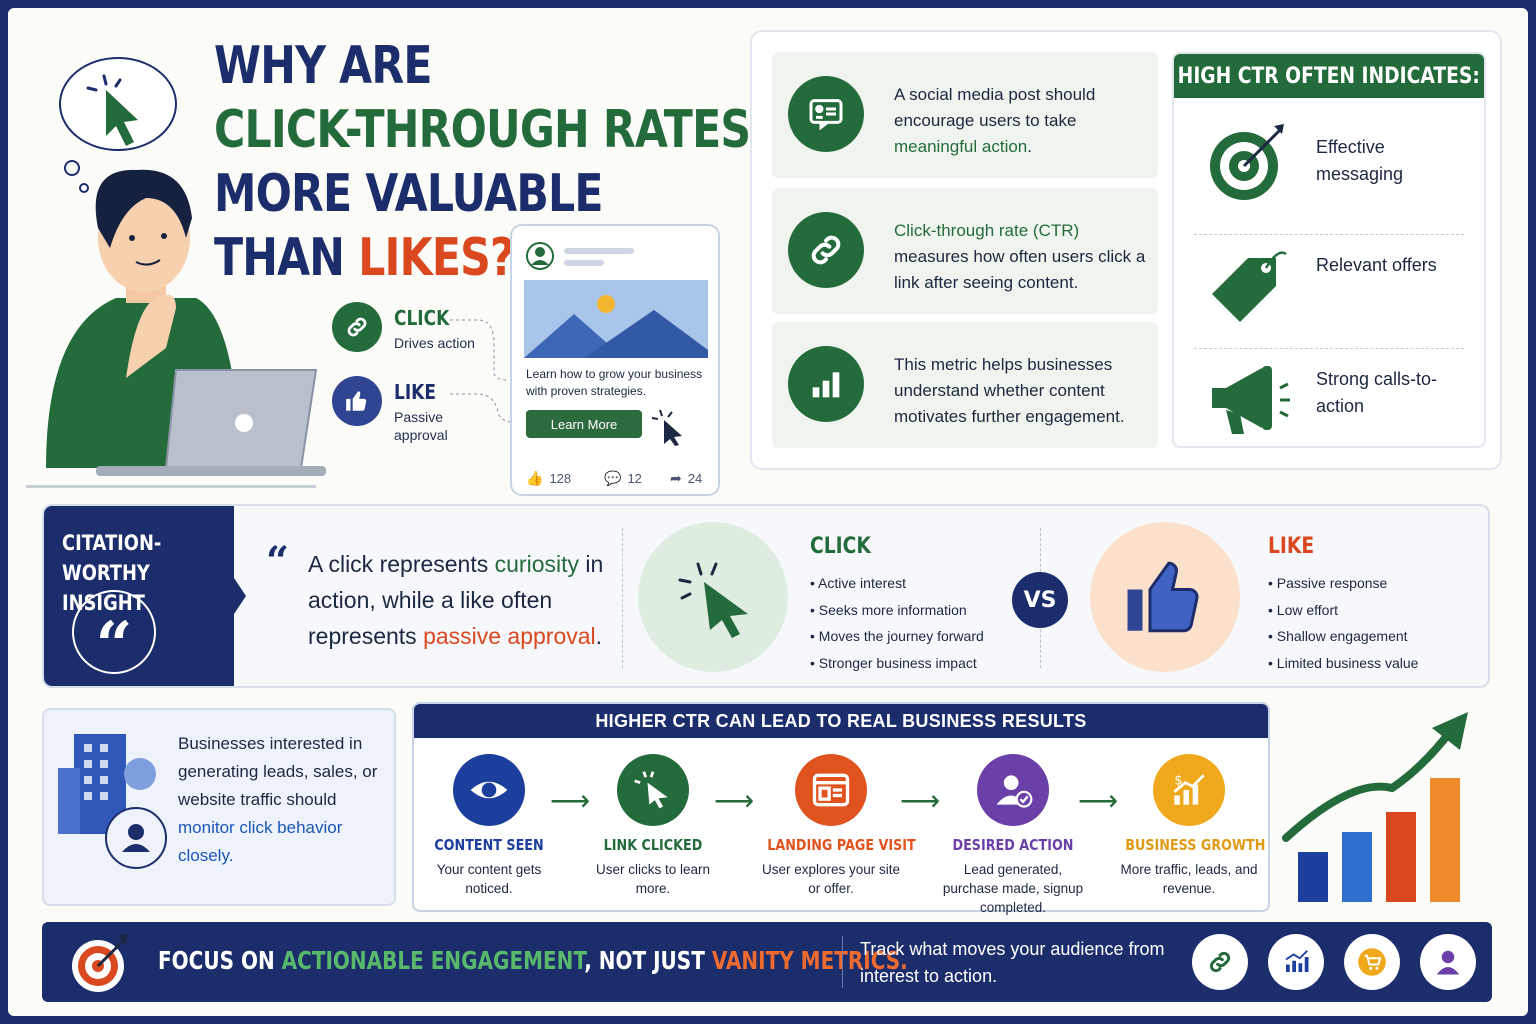 The height and width of the screenshot is (1024, 1536). I want to click on comment-icon: 💬, so click(613, 478).